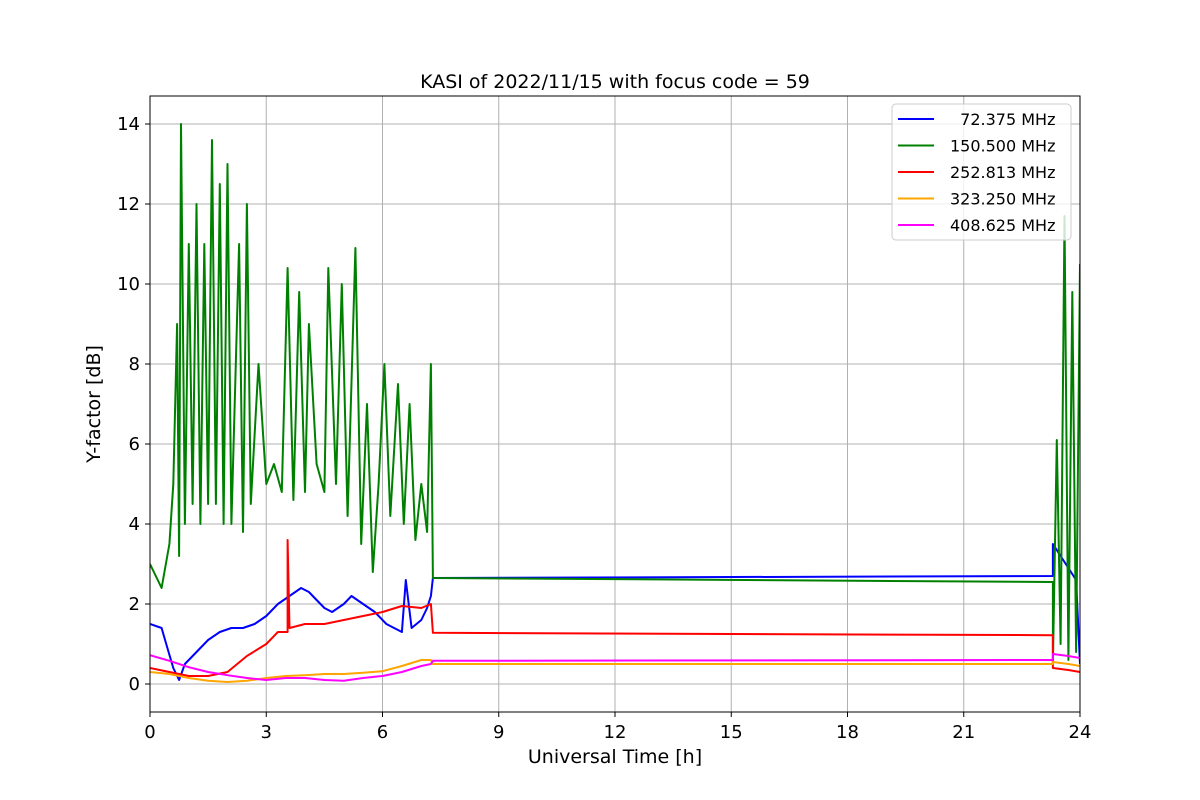 This screenshot has height=800, width=1200. What do you see at coordinates (615, 757) in the screenshot?
I see `x-axis-label: Universal Time [h]` at bounding box center [615, 757].